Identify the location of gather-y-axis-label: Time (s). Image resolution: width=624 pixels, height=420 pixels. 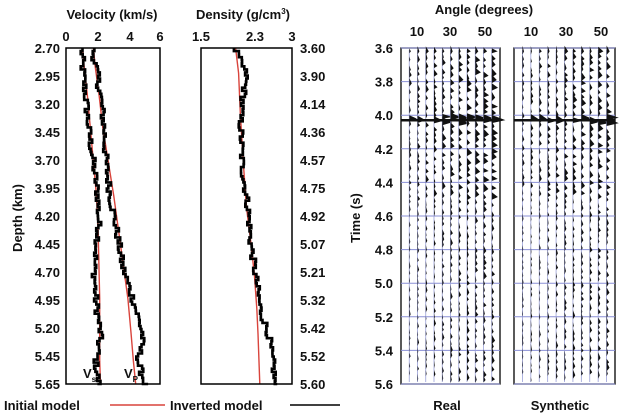
(355, 218).